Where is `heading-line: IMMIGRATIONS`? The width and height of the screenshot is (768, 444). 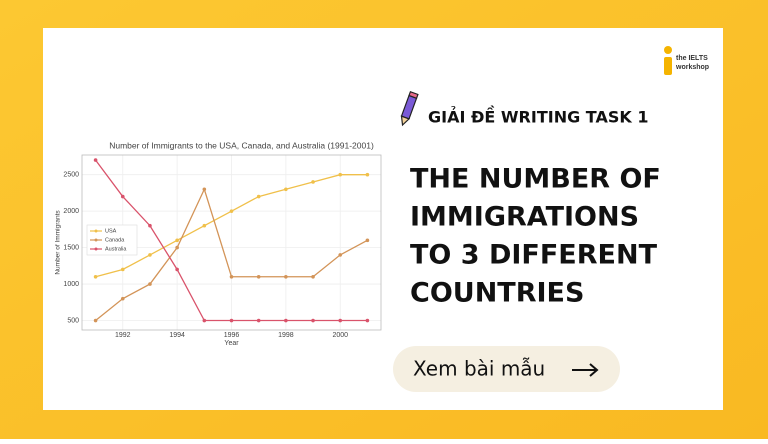 heading-line: IMMIGRATIONS is located at coordinates (524, 217).